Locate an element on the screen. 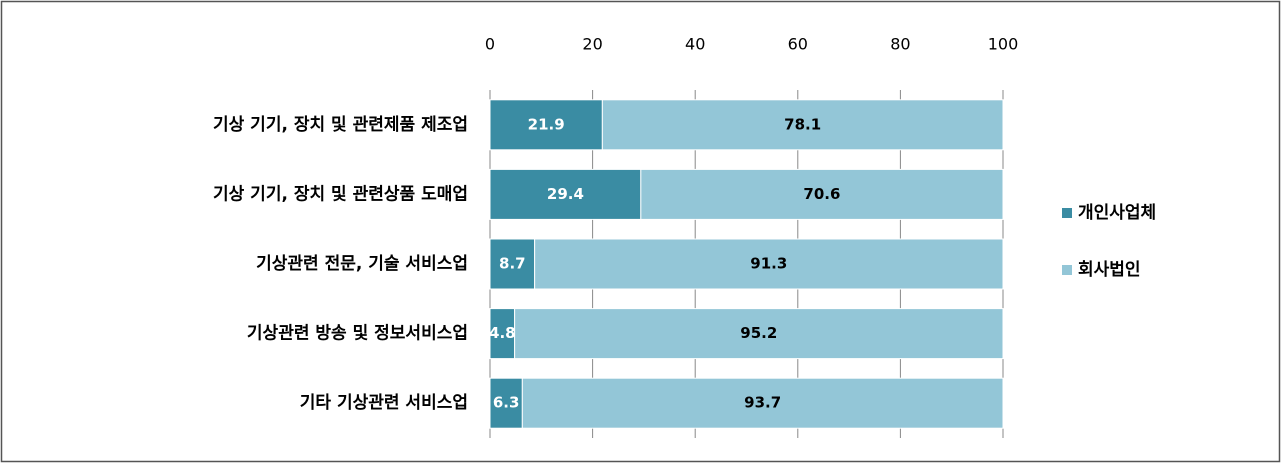 Image resolution: width=1283 pixels, height=465 pixels. value-label: 21.9 is located at coordinates (546, 124).